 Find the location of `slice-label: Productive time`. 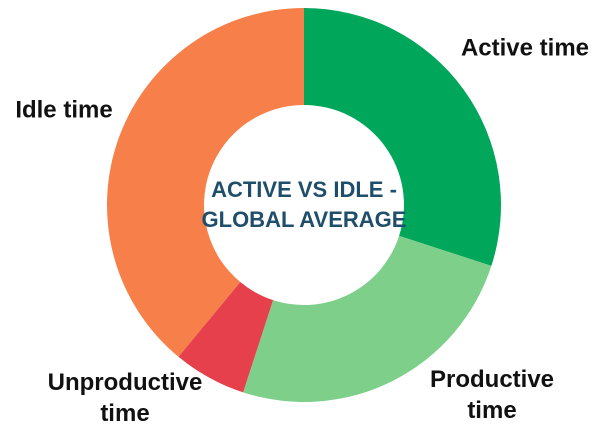

slice-label: Productive time is located at coordinates (492, 395).